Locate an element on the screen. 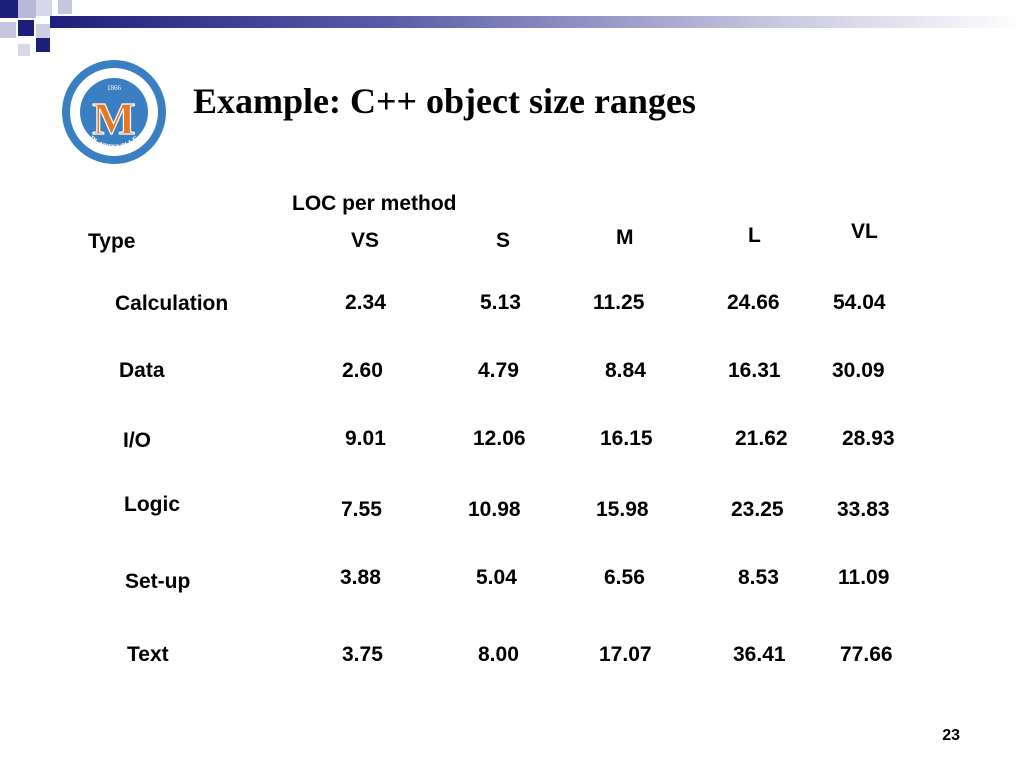 This screenshot has width=1024, height=768. row-label: Text is located at coordinates (148, 654).